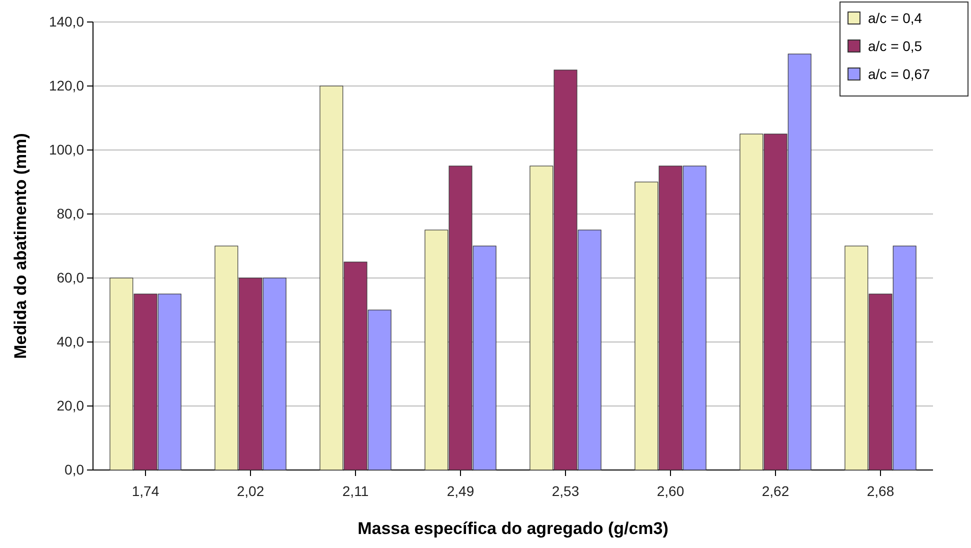 The width and height of the screenshot is (971, 548). I want to click on legend-label: a/c = 0,5, so click(895, 46).